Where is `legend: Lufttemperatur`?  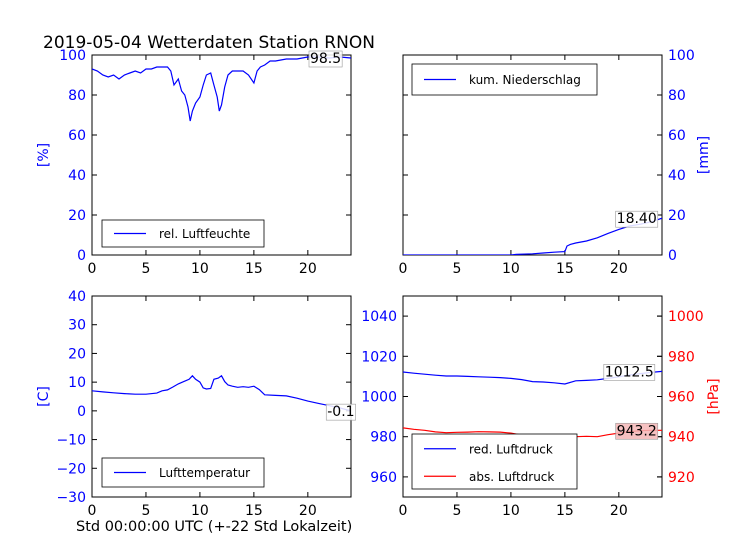
legend: Lufttemperatur is located at coordinates (183, 472).